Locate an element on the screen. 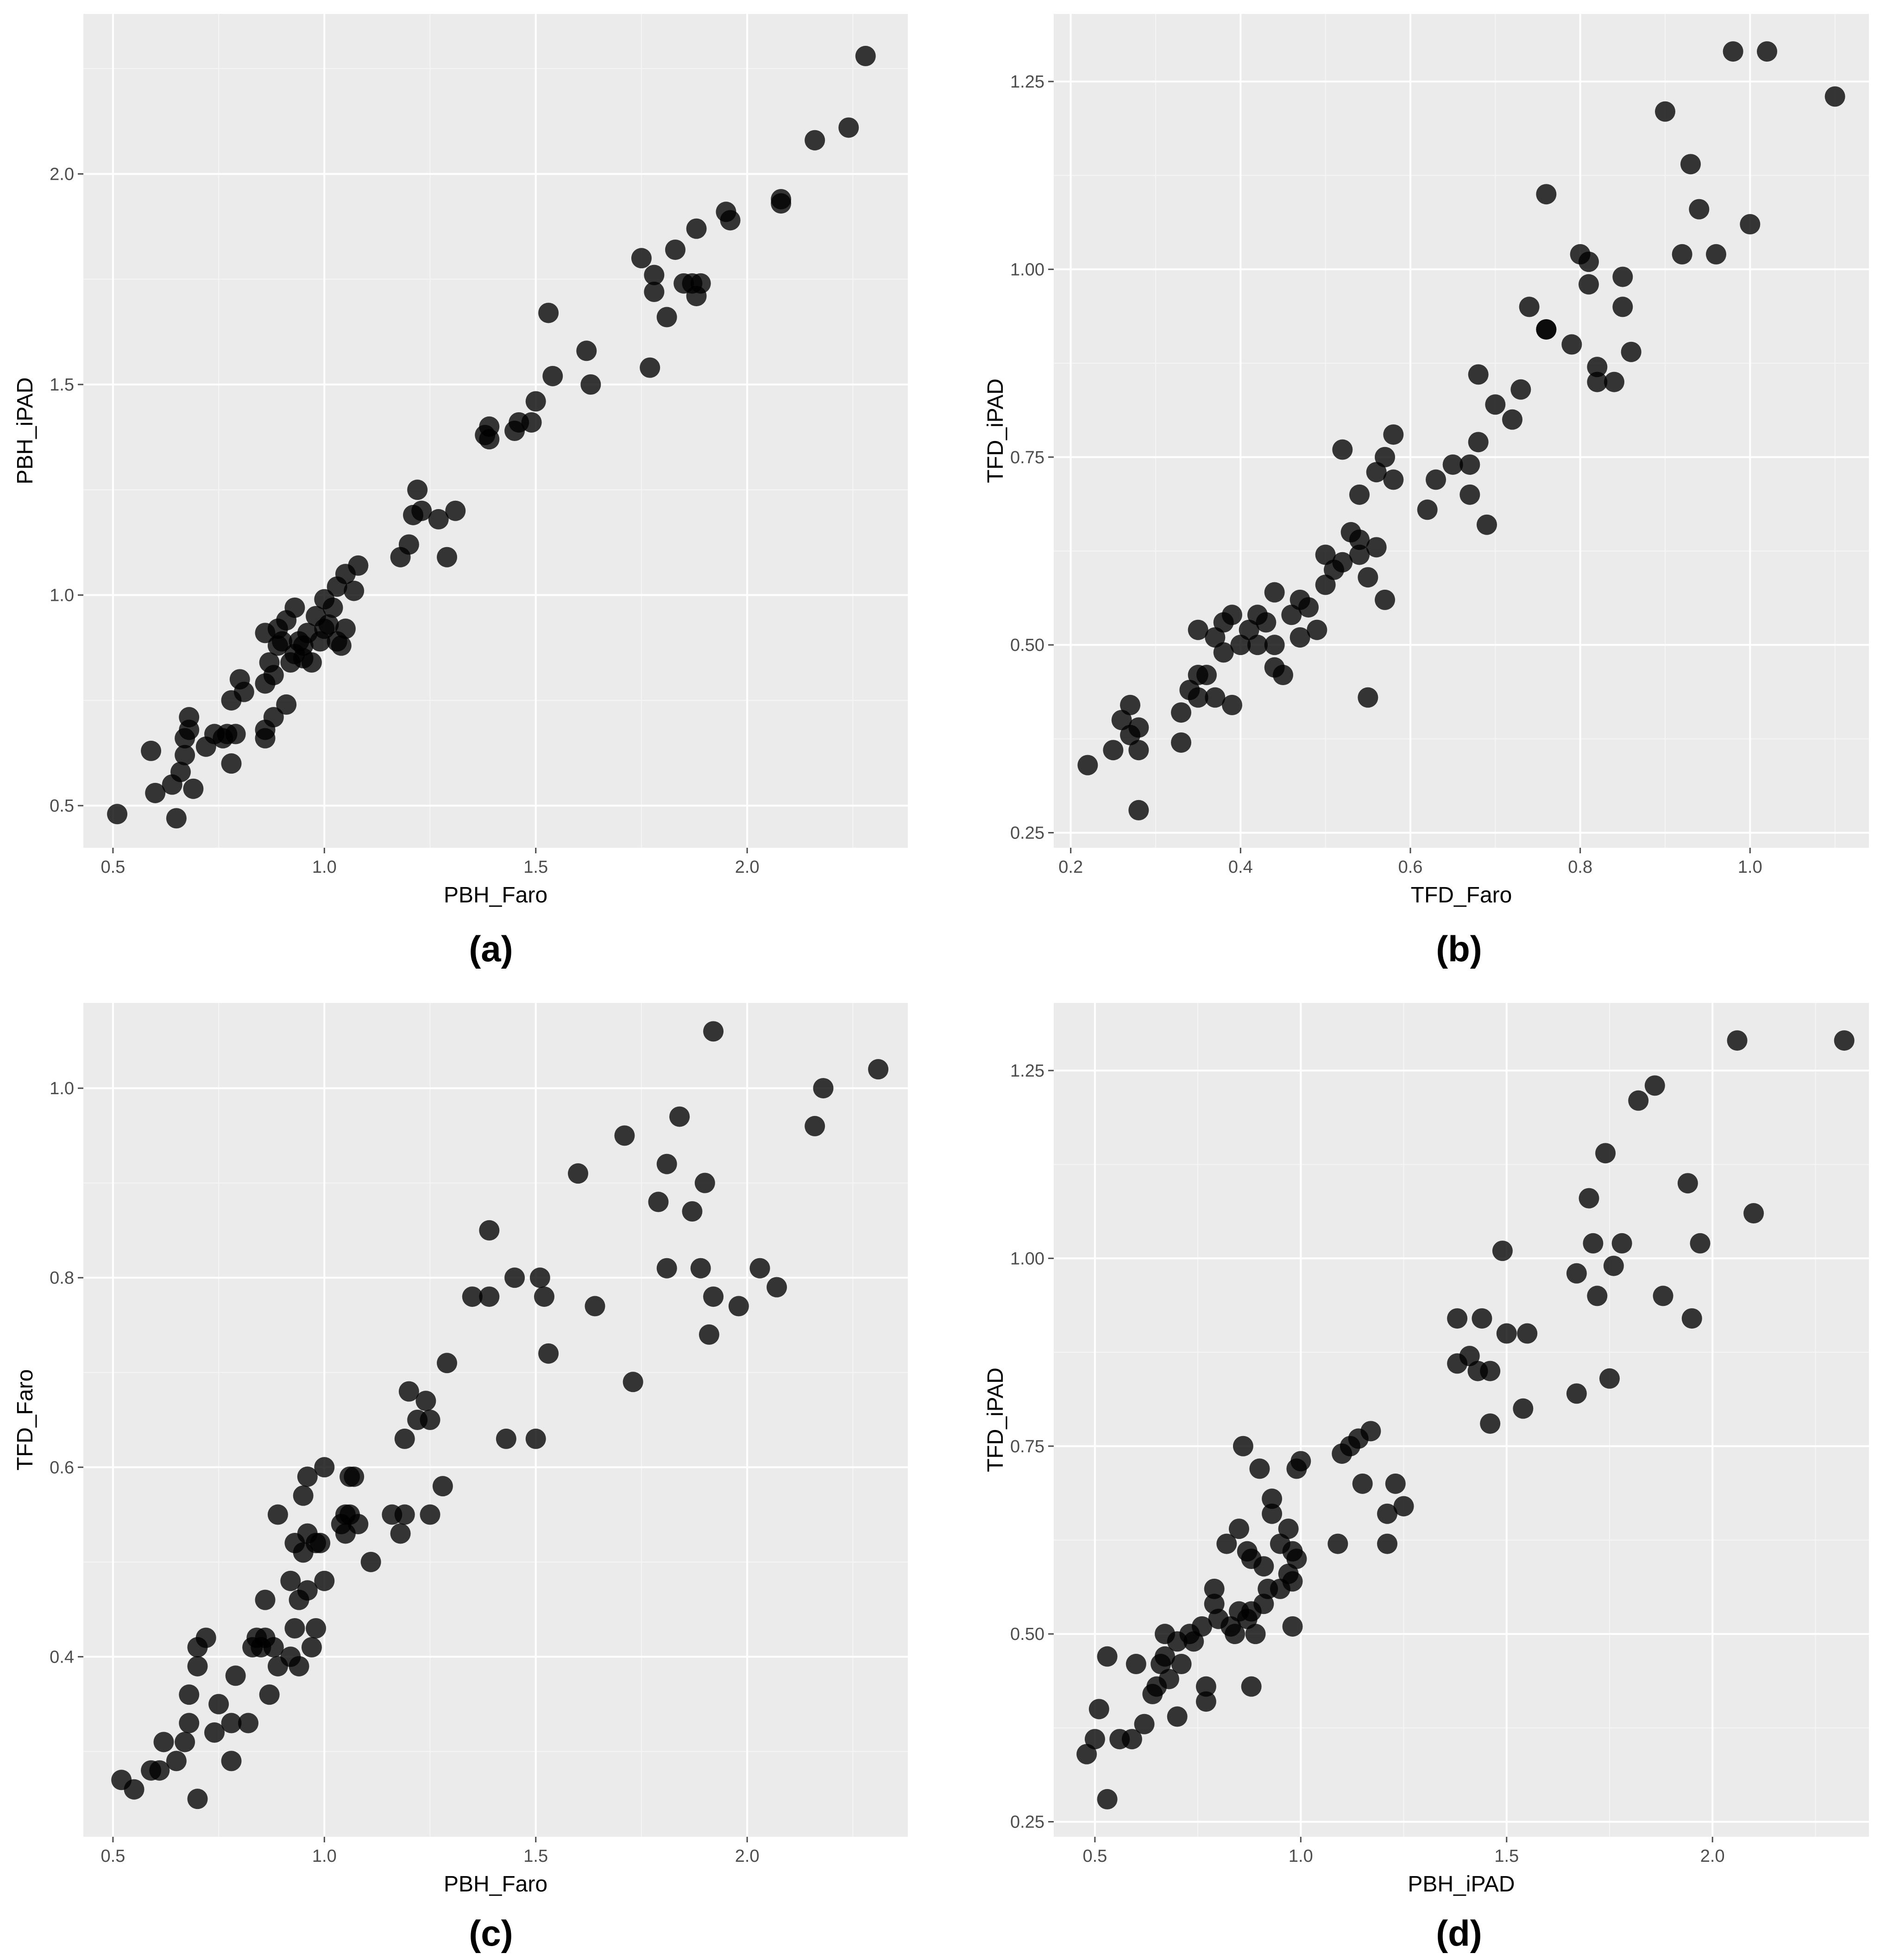  y-tick-label: 0.50 is located at coordinates (1027, 645).